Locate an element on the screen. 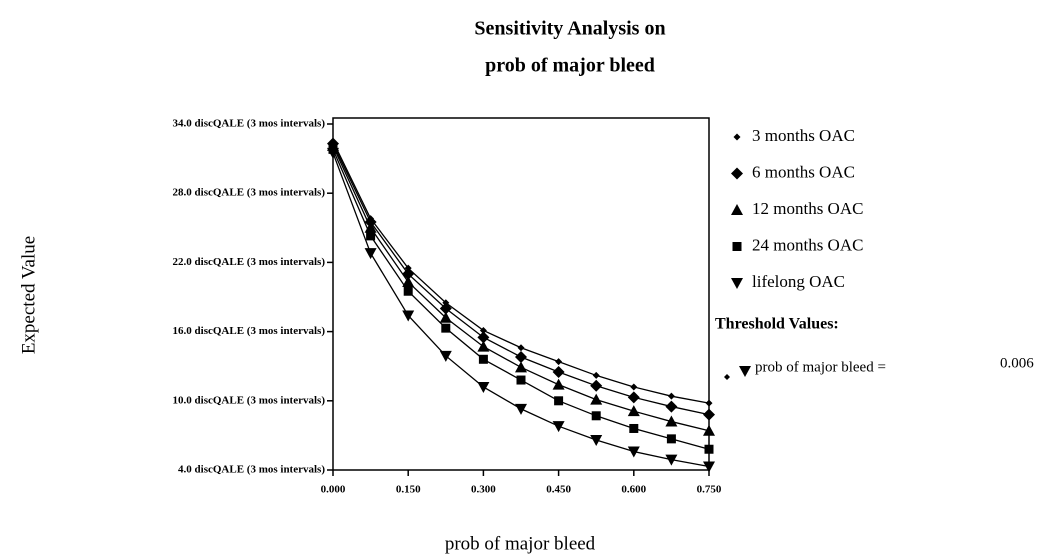 Image resolution: width=1058 pixels, height=558 pixels. y-tick-label: 10.0 discQALE (3 mos intervals) is located at coordinates (249, 400).